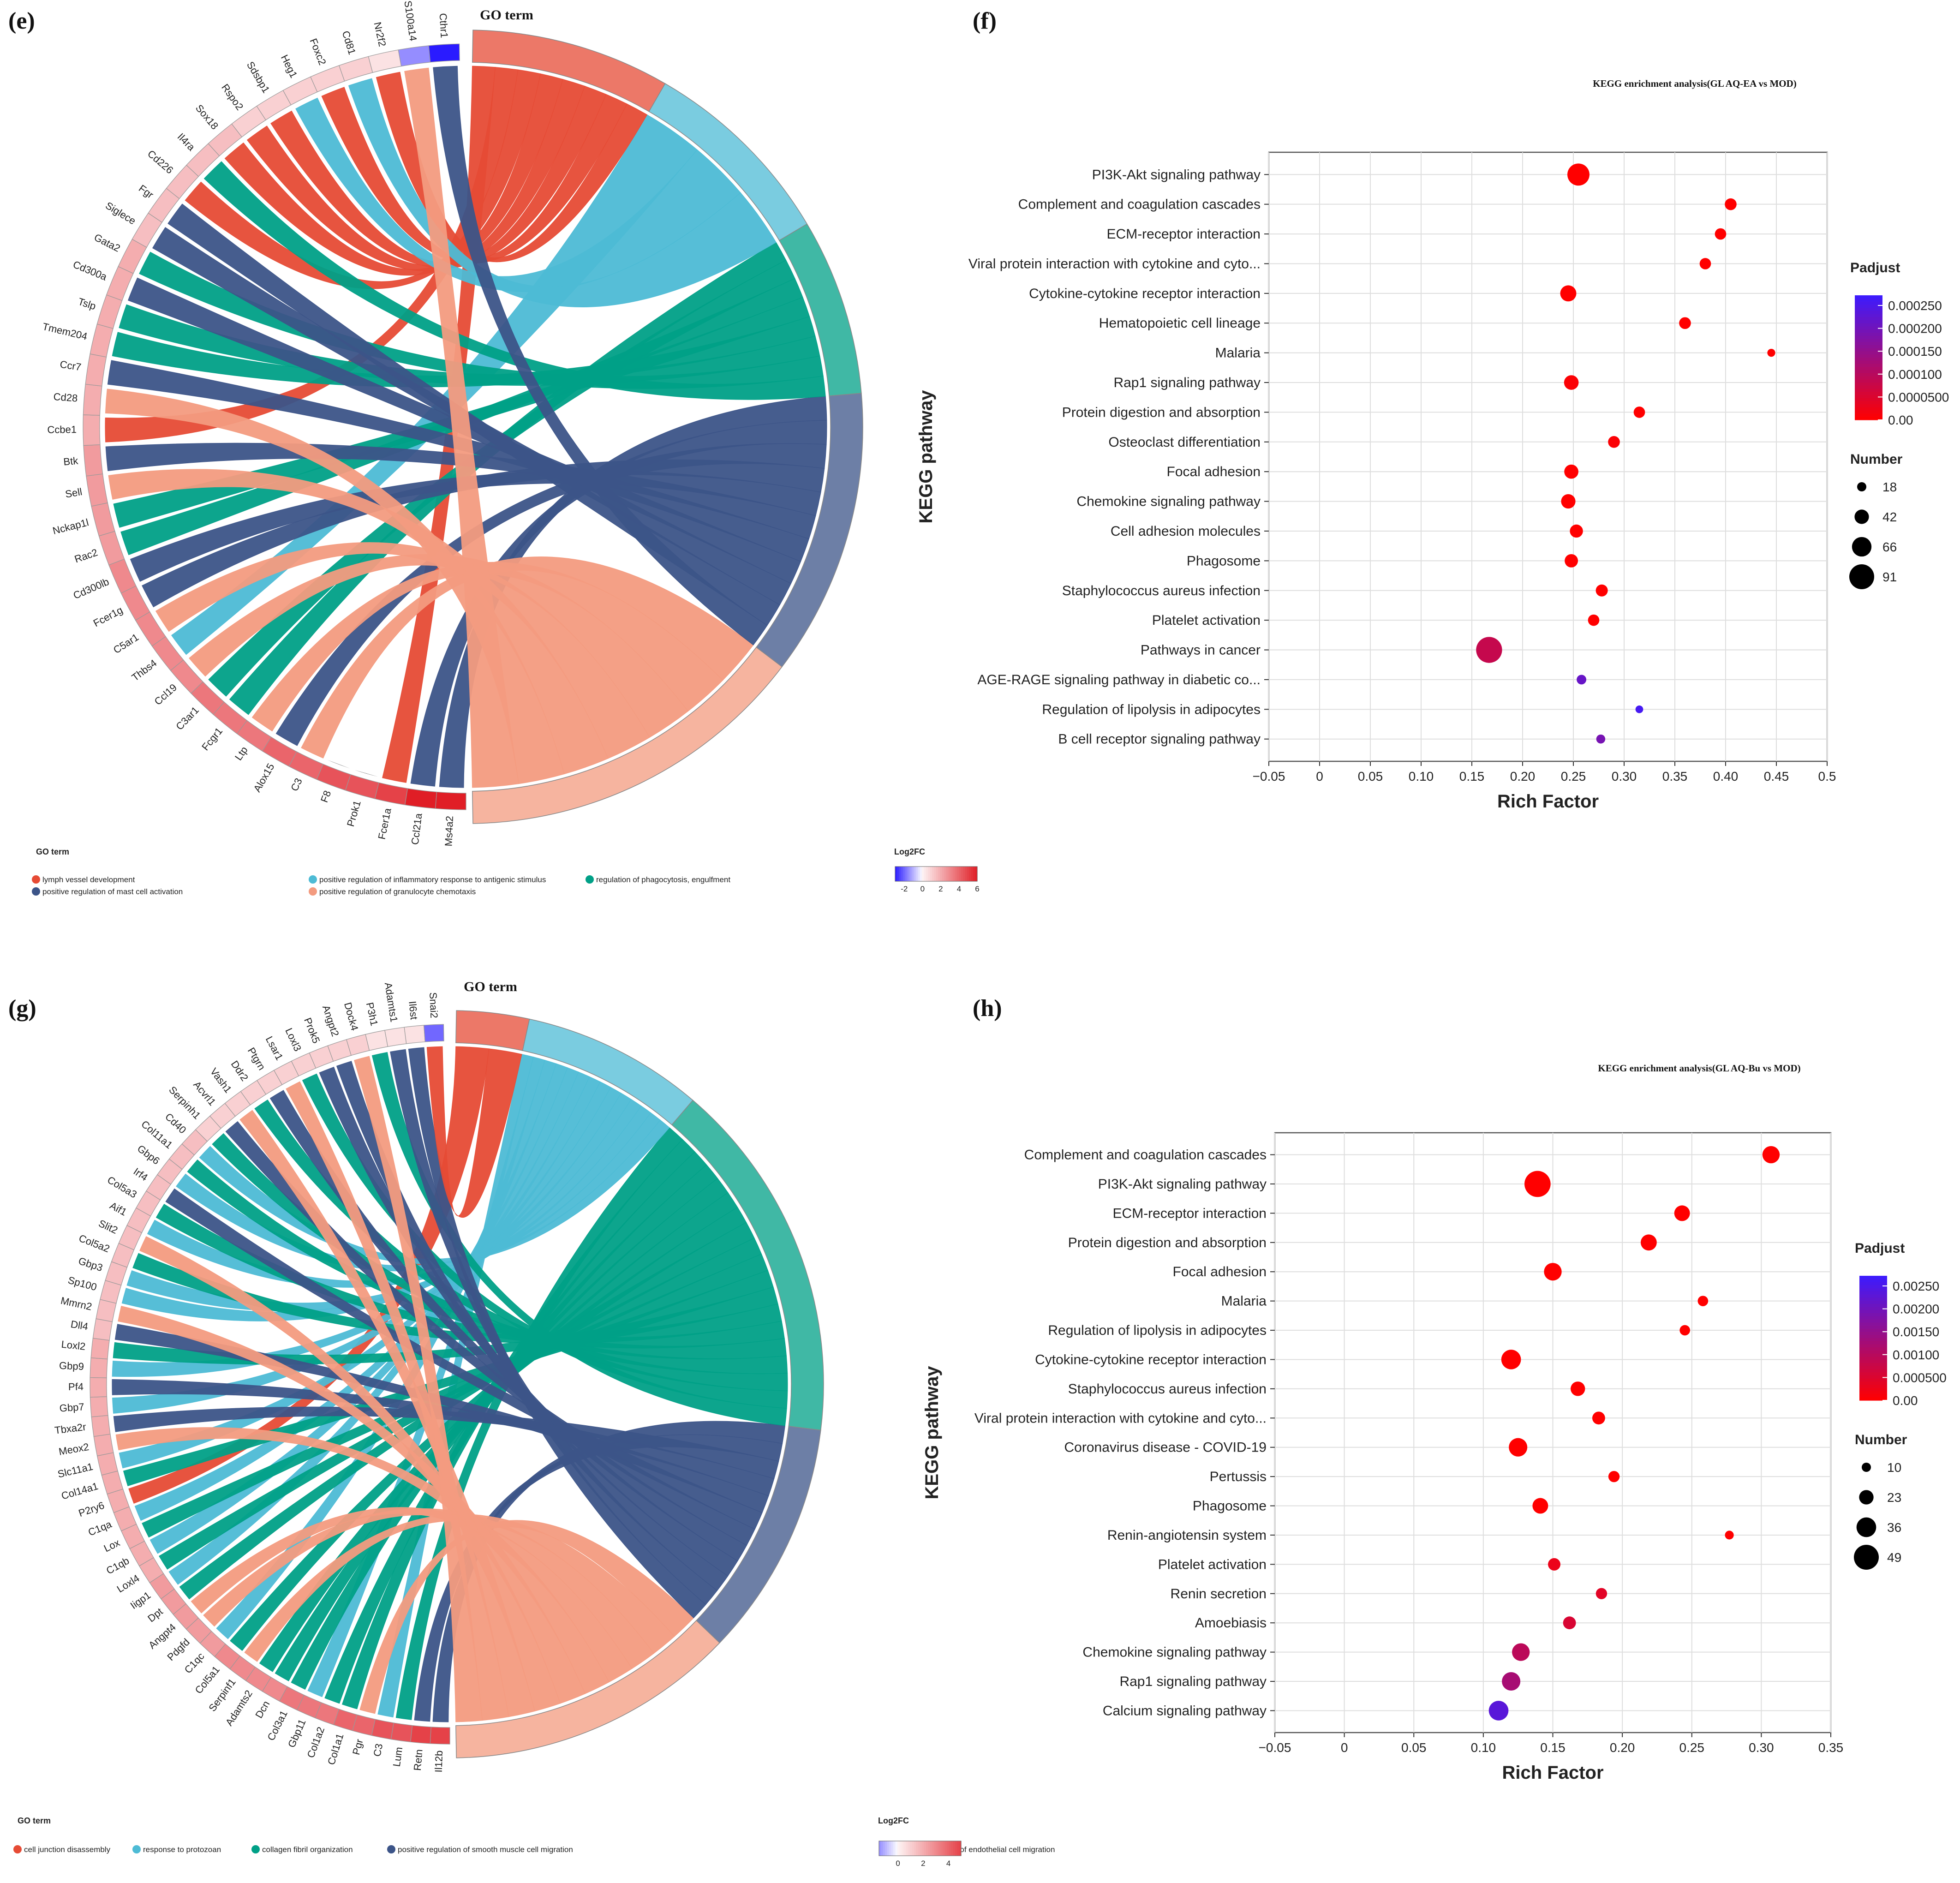 The width and height of the screenshot is (1960, 1883). I want to click on gene-arc-Retn, so click(420, 1734).